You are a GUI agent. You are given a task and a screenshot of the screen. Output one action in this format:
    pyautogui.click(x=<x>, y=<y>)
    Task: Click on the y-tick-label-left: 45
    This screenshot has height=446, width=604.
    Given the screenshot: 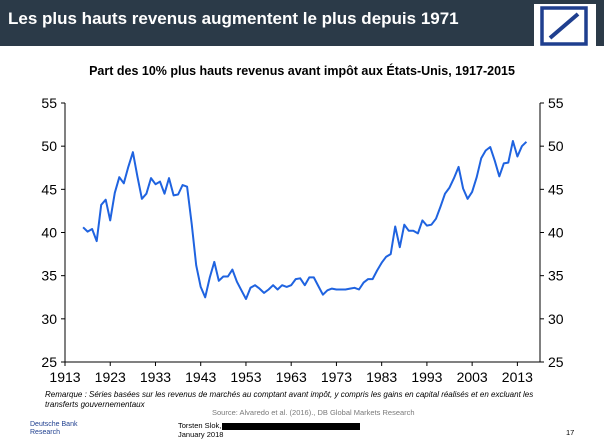 What is the action you would take?
    pyautogui.click(x=49, y=189)
    